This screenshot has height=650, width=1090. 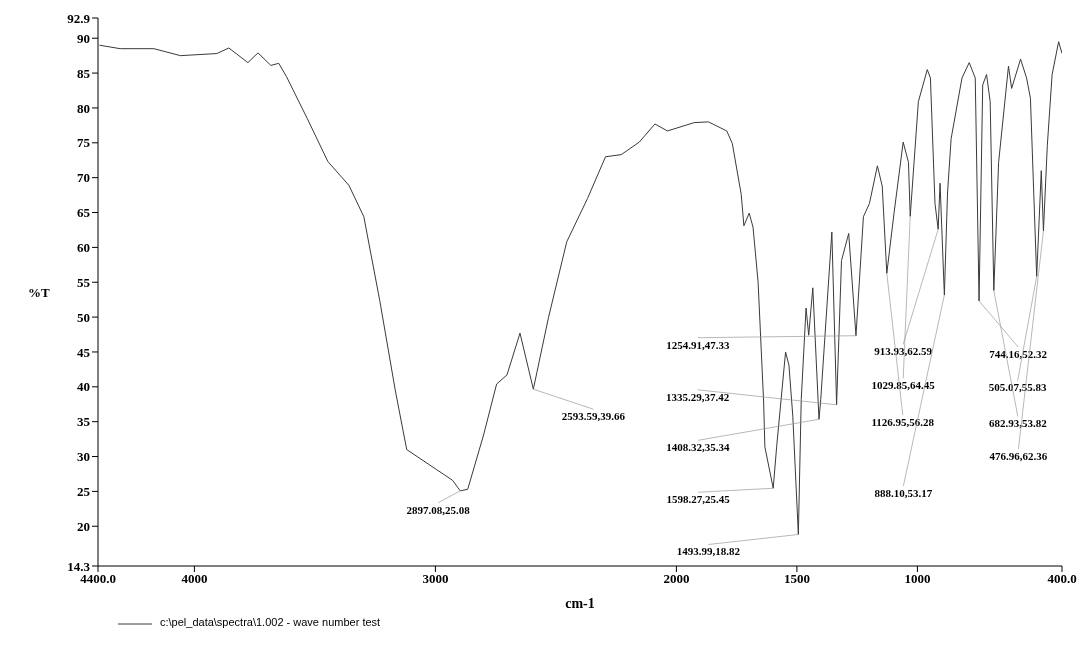 I want to click on x-tick-label: 4000, so click(x=194, y=579).